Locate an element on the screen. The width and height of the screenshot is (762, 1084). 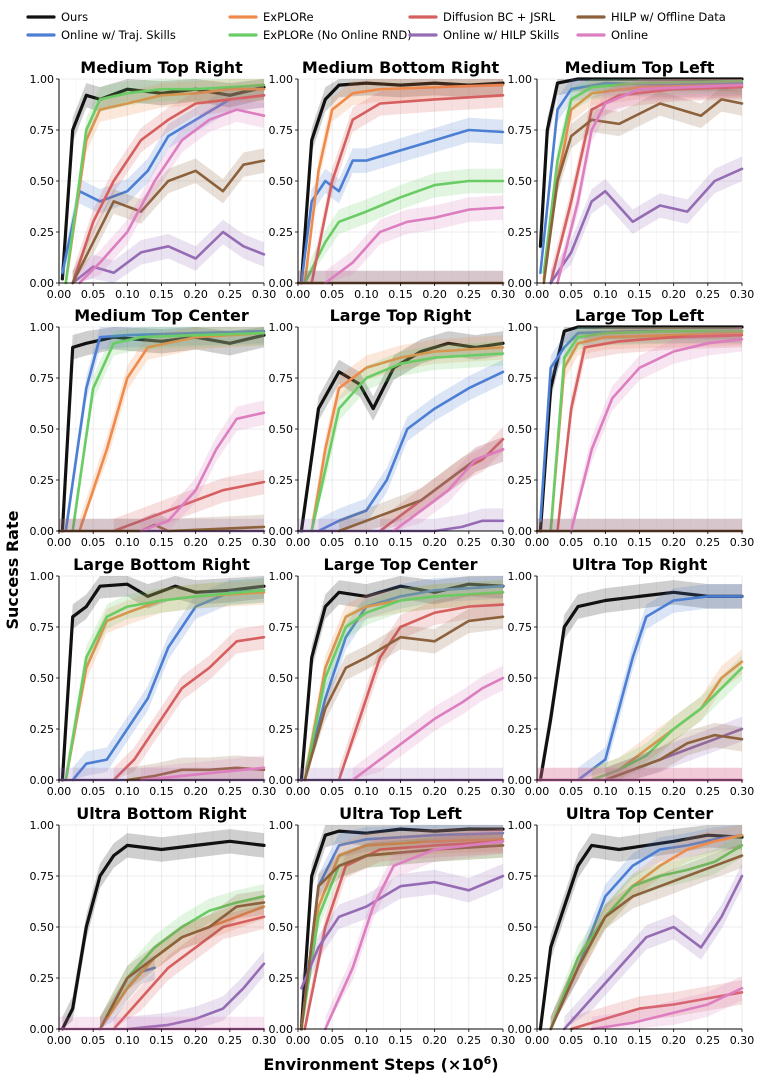
series-band-explore is located at coordinates (164, 181).